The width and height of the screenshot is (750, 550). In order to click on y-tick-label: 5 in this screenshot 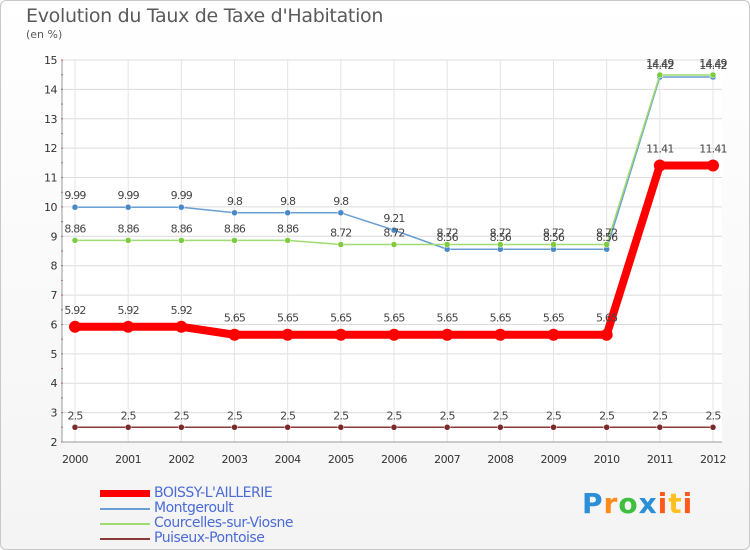, I will do `click(54, 354)`.